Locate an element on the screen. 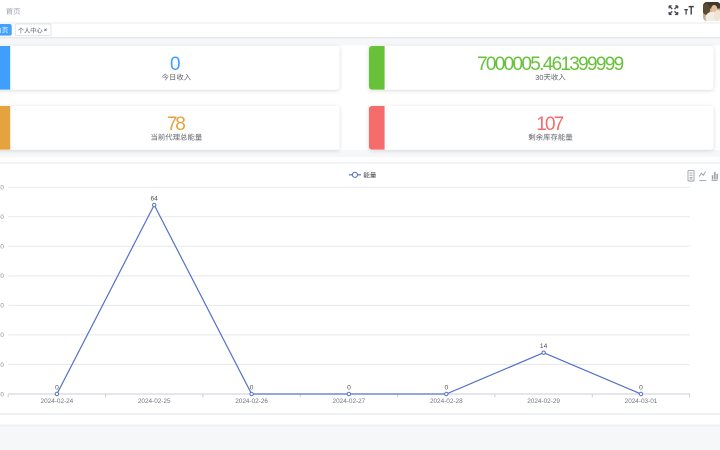  svg-text: 2024-02-26 is located at coordinates (251, 401).